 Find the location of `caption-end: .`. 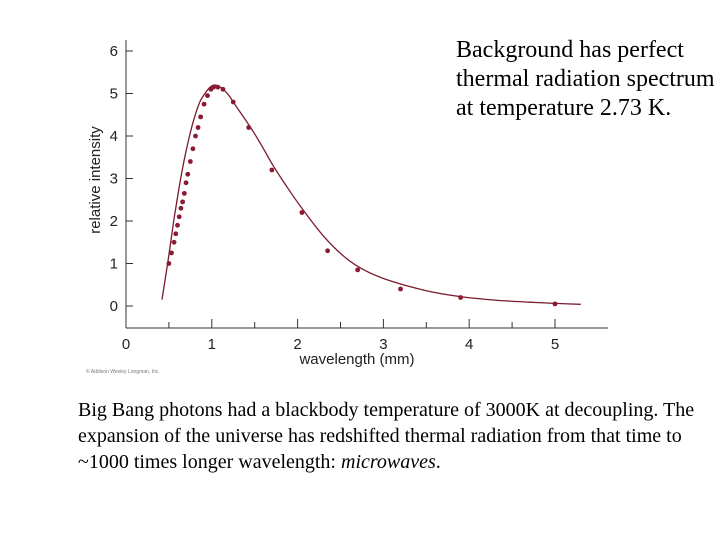

caption-end: . is located at coordinates (438, 462).